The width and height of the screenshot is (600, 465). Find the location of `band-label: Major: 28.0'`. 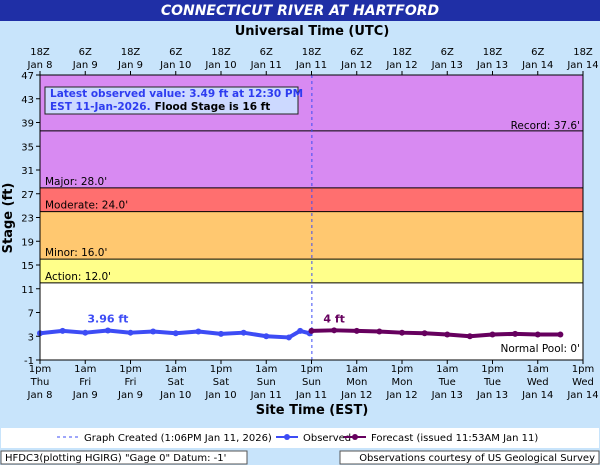

band-label: Major: 28.0' is located at coordinates (76, 182).